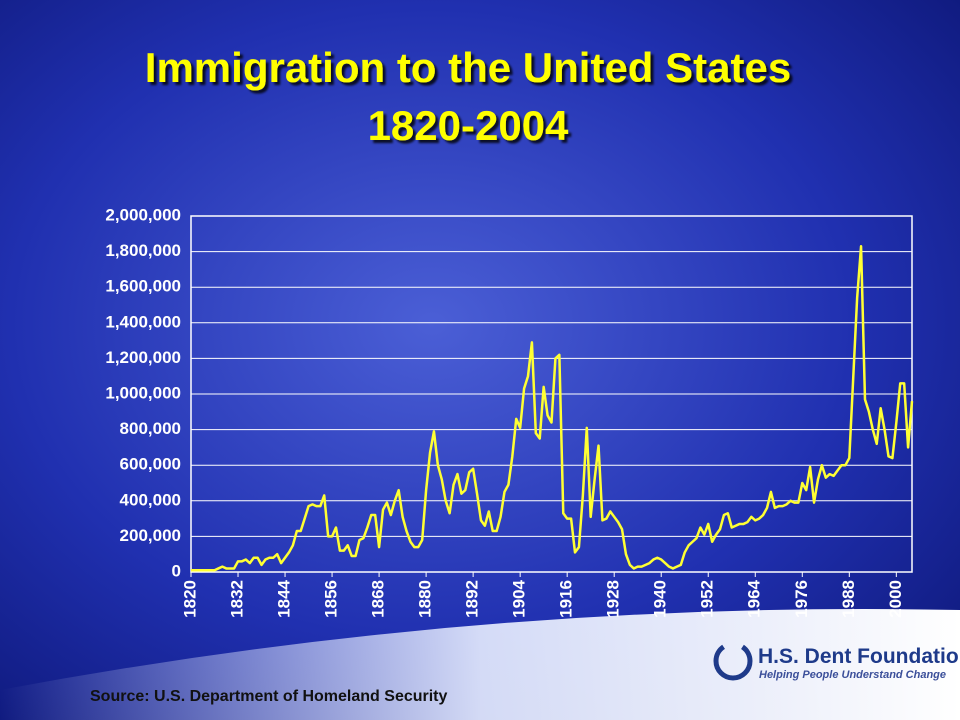 This screenshot has width=960, height=720. Describe the element at coordinates (895, 599) in the screenshot. I see `x-tick-label: 2000` at that location.